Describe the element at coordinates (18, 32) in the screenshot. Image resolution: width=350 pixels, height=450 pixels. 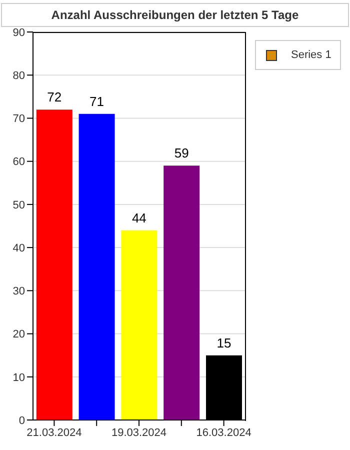
I see `y-tick-label: 90` at that location.